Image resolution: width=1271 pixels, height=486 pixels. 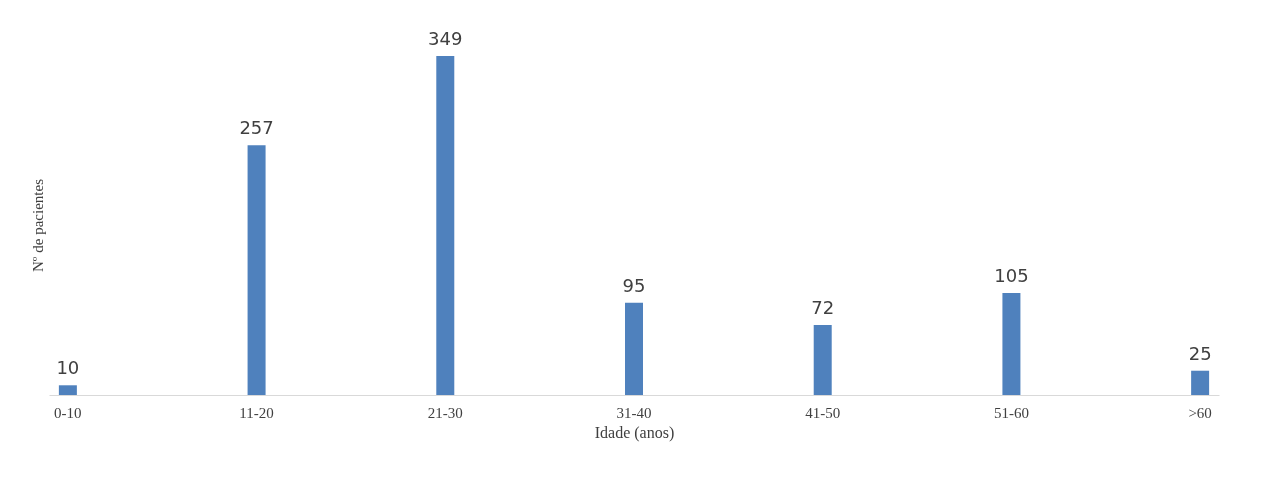 I want to click on data-label: 105, so click(x=1011, y=275).